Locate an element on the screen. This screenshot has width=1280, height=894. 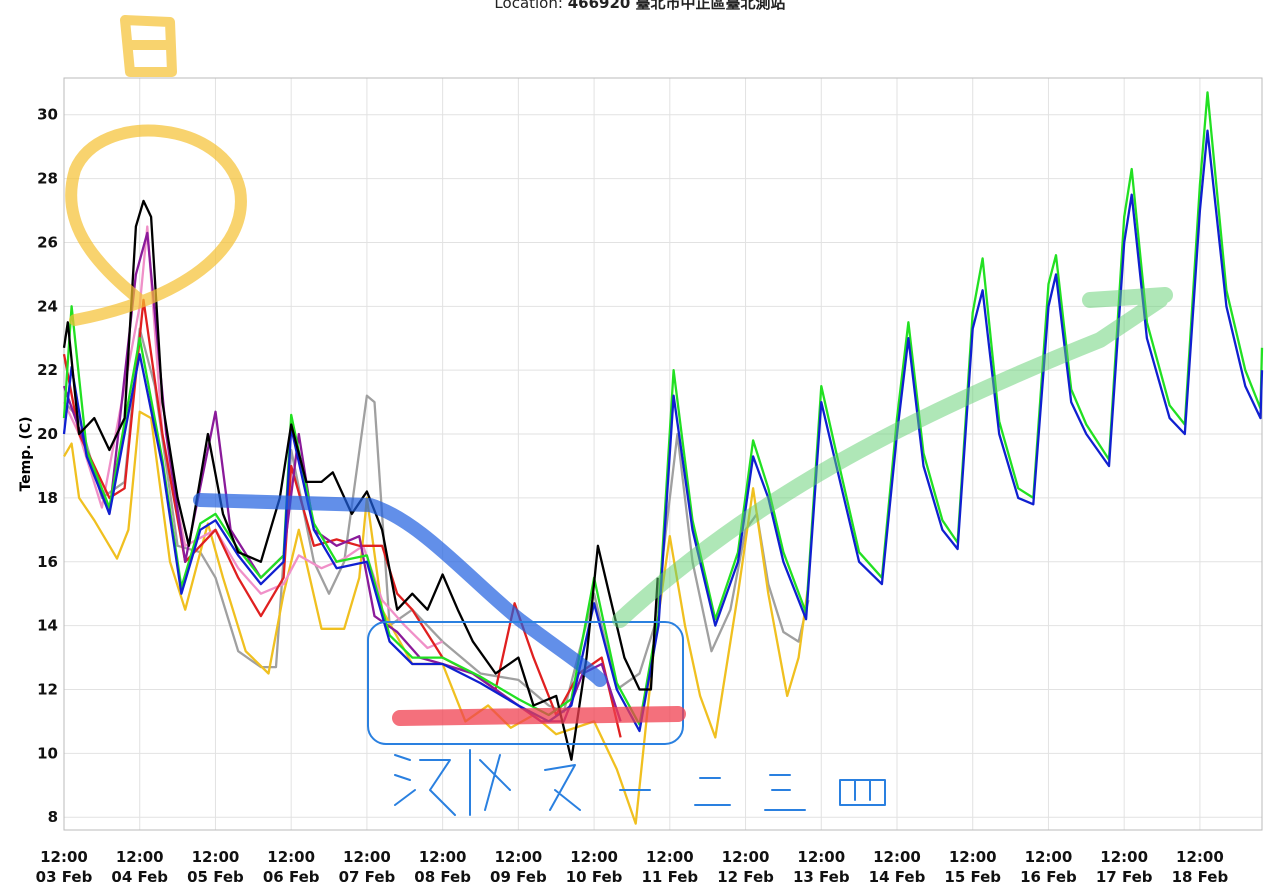
y-tick-label: 20 is located at coordinates (47, 434).